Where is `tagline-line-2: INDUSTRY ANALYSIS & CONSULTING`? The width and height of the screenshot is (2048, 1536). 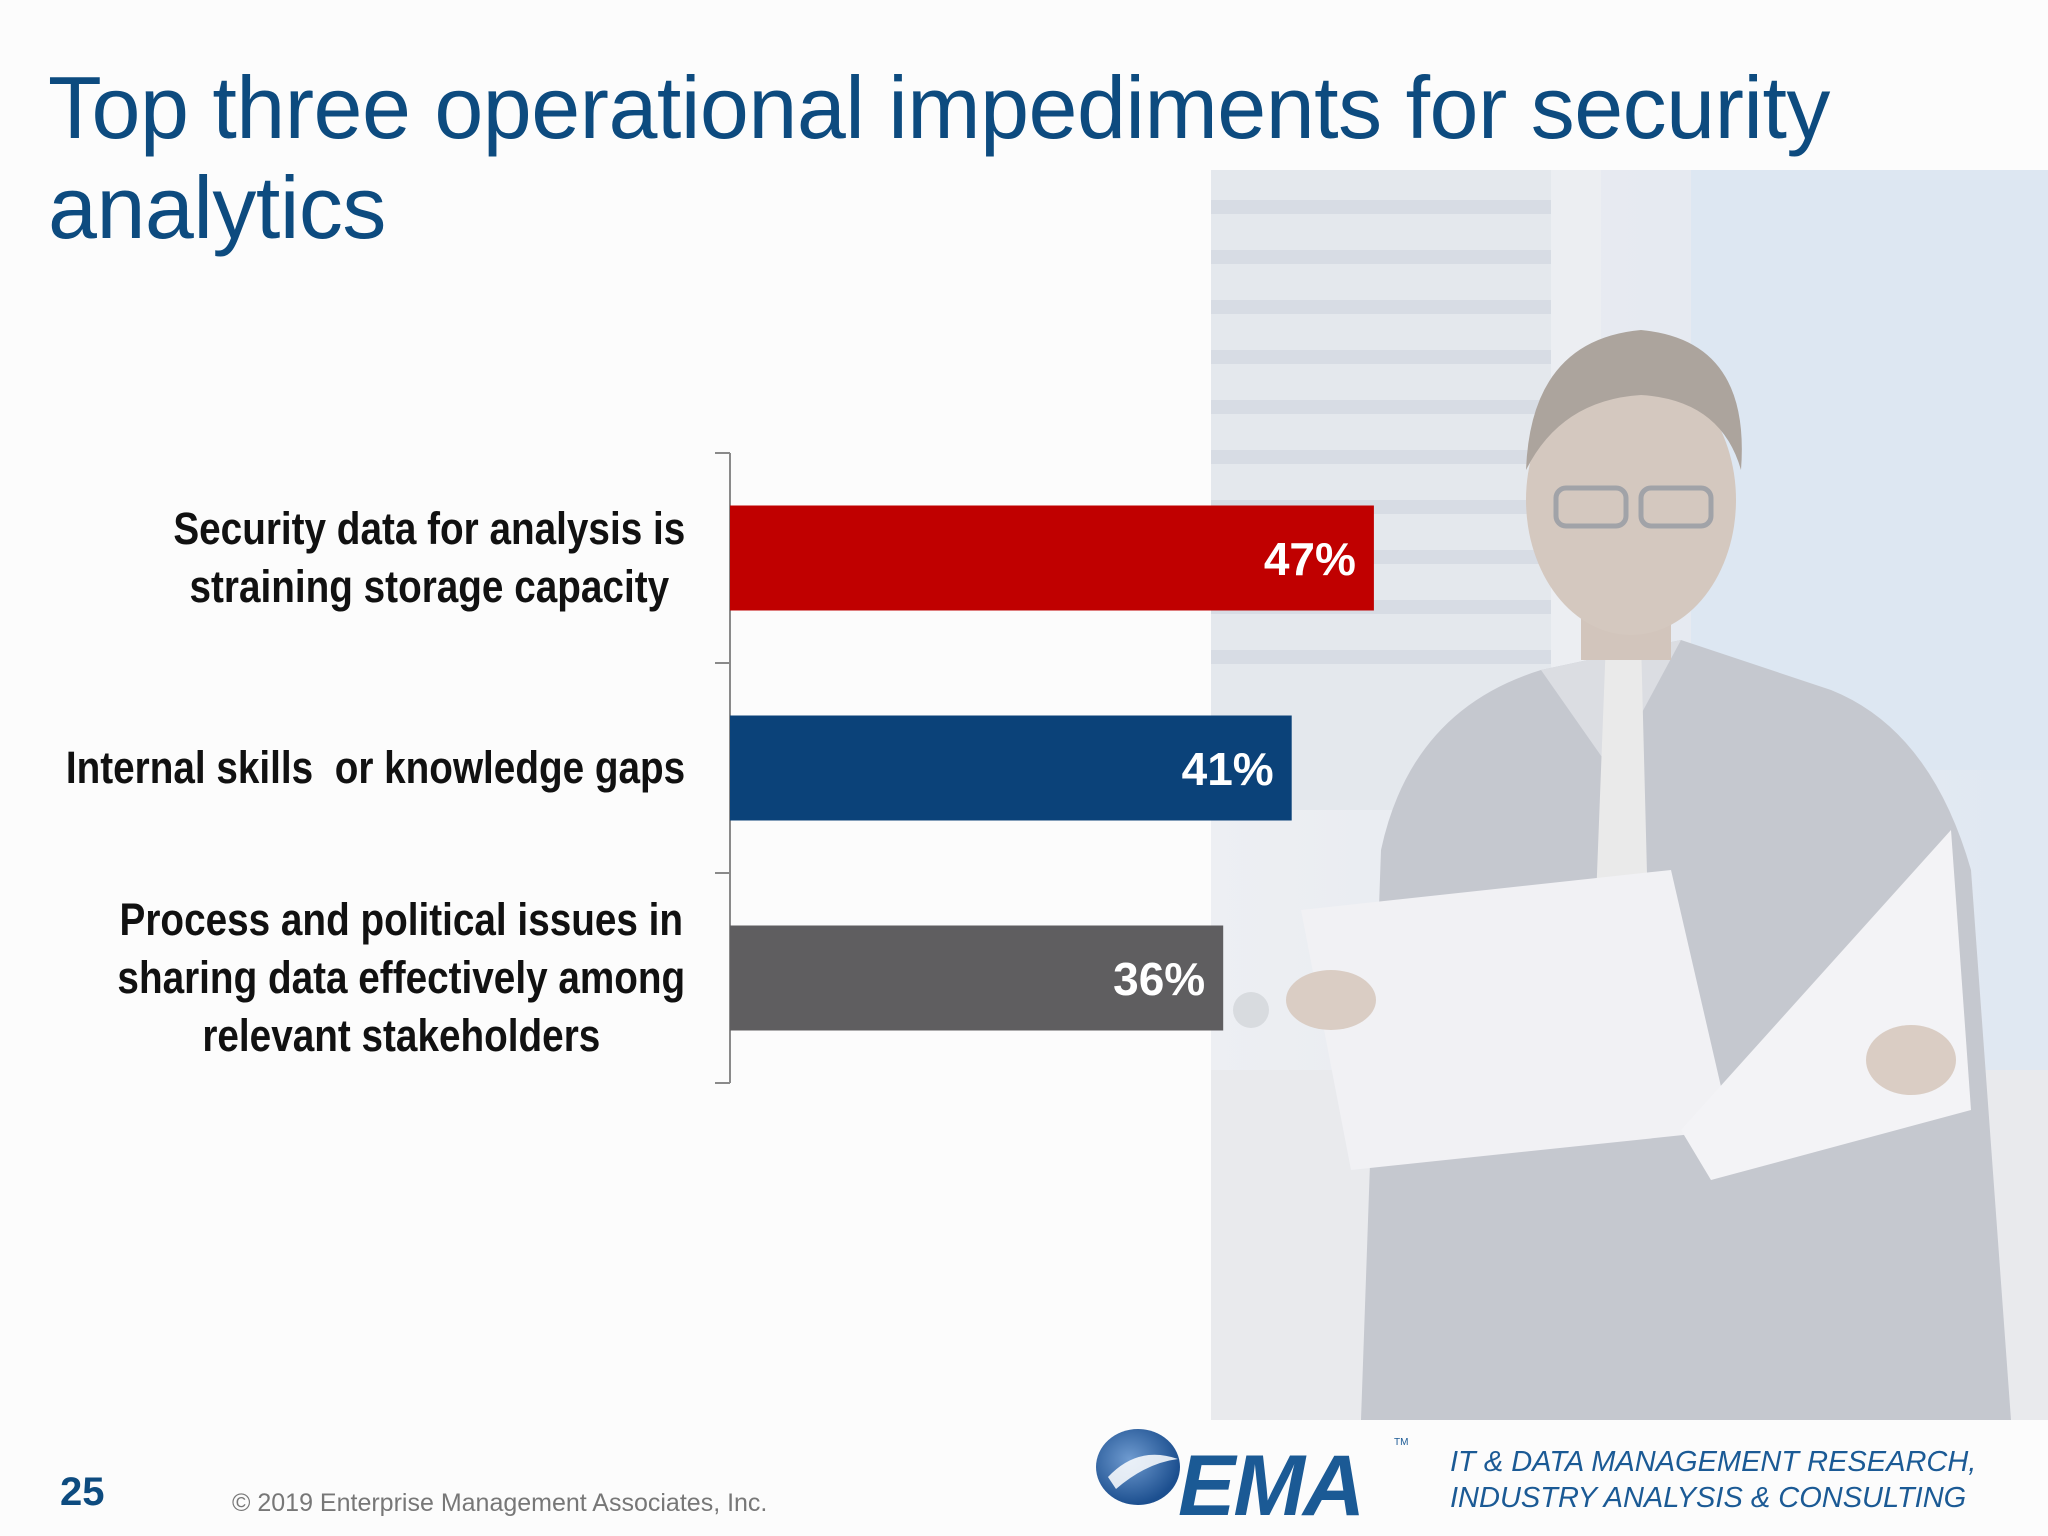
tagline-line-2: INDUSTRY ANALYSIS & CONSULTING is located at coordinates (1708, 1498).